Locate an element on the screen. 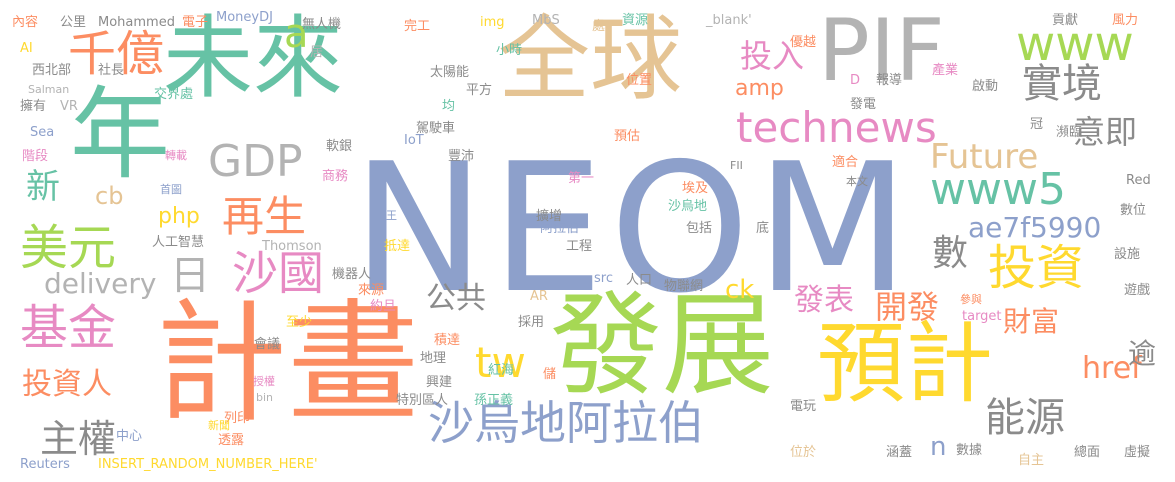 Image resolution: width=1175 pixels, height=482 pixels. word-reuters: Reuters is located at coordinates (45, 464).